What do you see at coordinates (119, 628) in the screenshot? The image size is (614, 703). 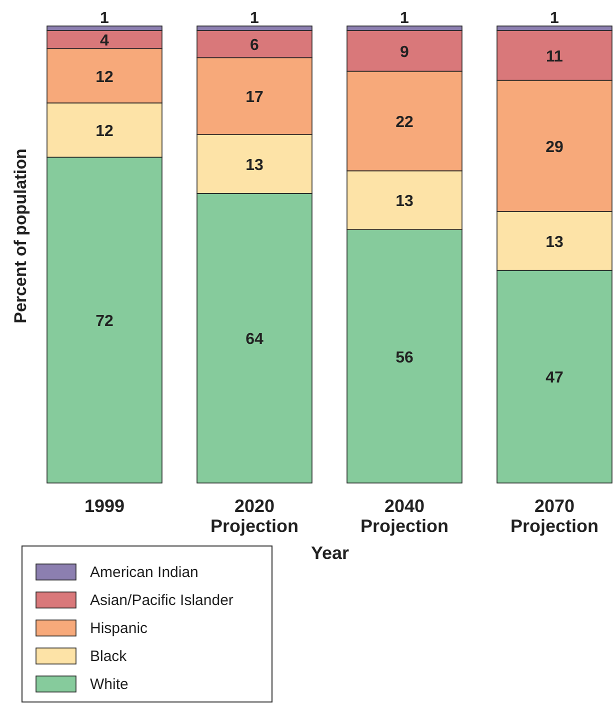 I see `legend-label: Hispanic` at bounding box center [119, 628].